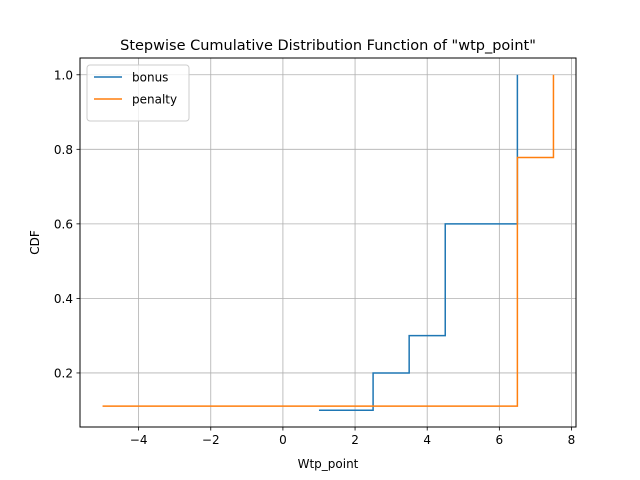 This screenshot has width=640, height=480. Describe the element at coordinates (154, 100) in the screenshot. I see `legend-label-penalty: penalty` at that location.